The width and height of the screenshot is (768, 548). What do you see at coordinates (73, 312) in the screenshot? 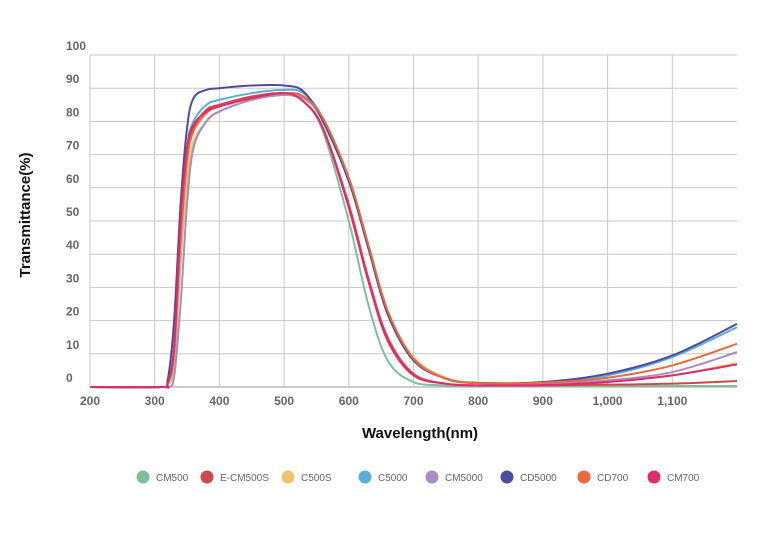
I see `y-tick-label: 20` at bounding box center [73, 312].